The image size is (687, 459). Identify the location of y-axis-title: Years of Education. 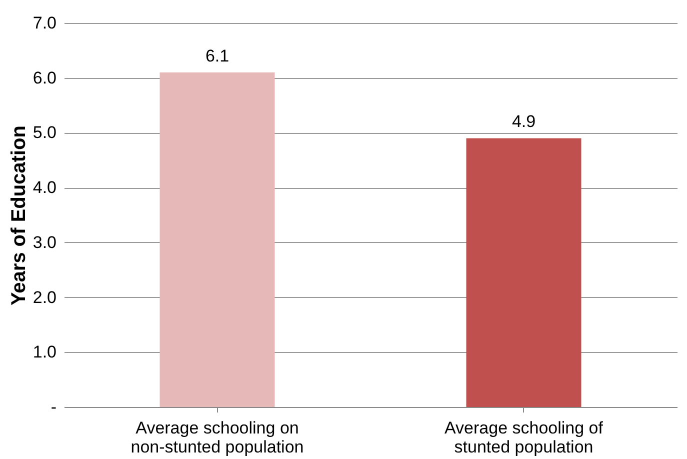
(19, 215).